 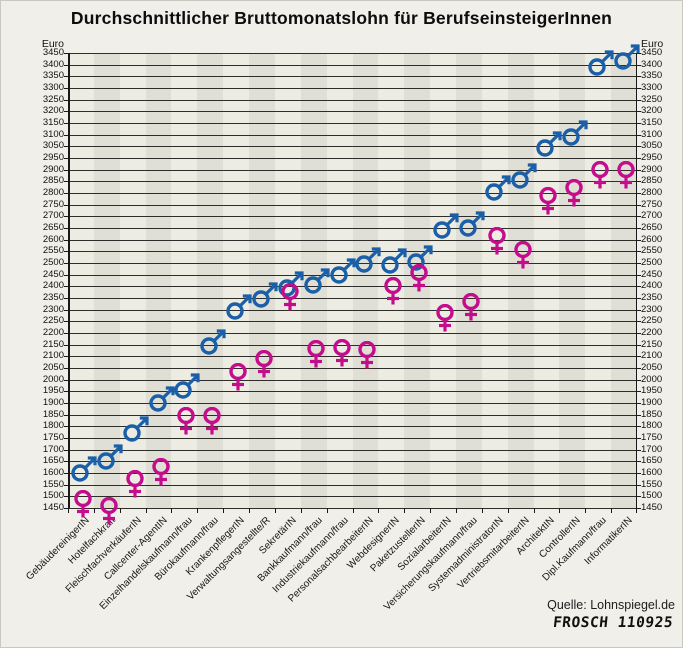 I want to click on y-tick-label-right: 2950, so click(x=652, y=157).